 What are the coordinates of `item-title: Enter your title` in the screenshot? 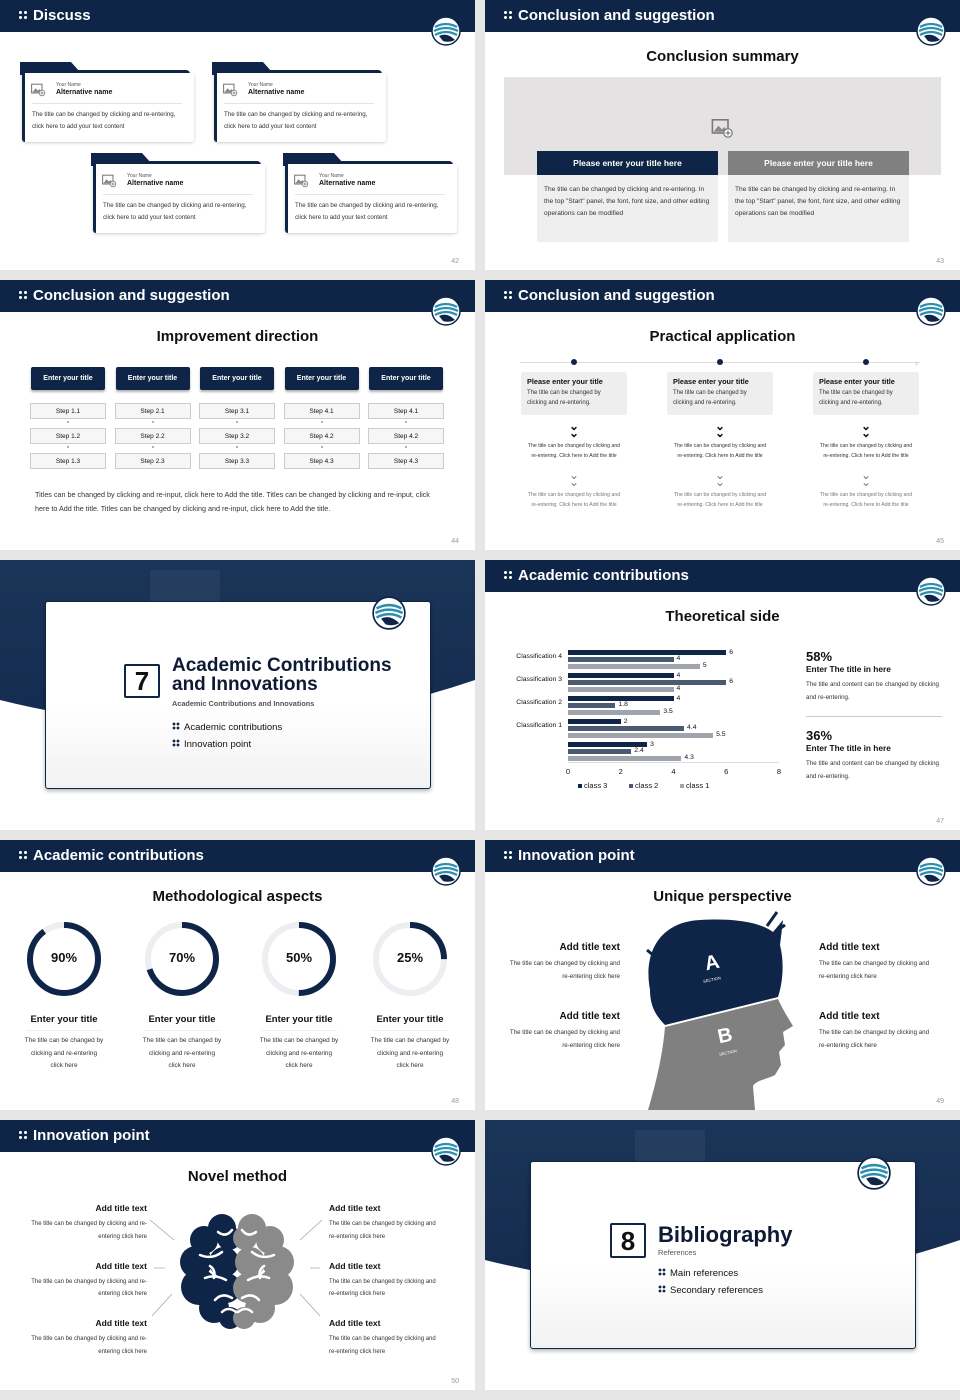 It's located at (410, 1019).